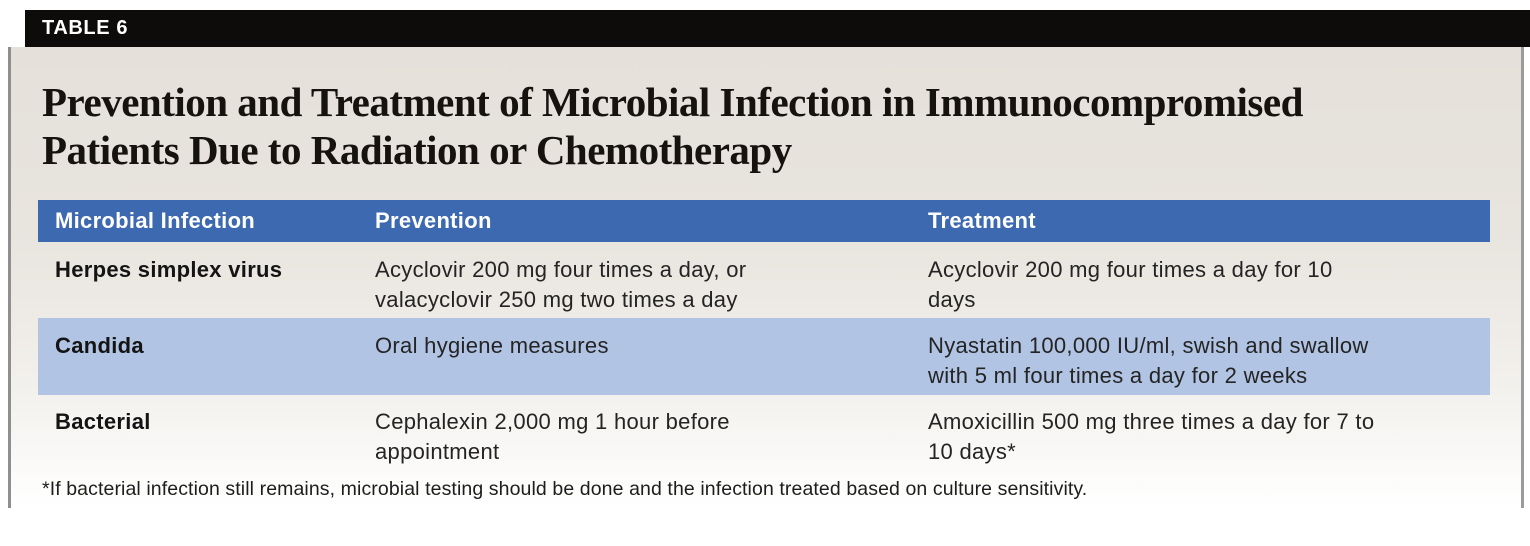 This screenshot has height=546, width=1530. I want to click on table-header-row: Microbial Infection Prevention Treatment, so click(764, 221).